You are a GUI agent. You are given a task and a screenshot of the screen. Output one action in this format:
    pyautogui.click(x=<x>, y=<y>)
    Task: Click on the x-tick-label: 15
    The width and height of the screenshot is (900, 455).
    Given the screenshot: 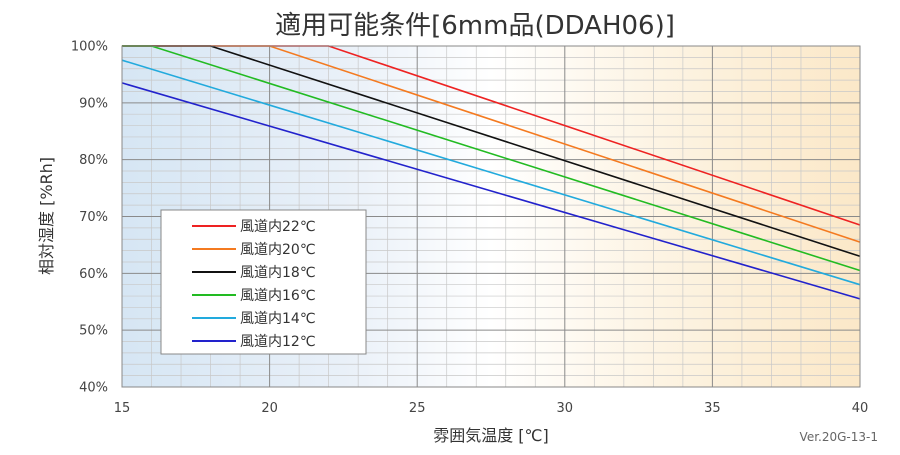 What is the action you would take?
    pyautogui.click(x=122, y=408)
    